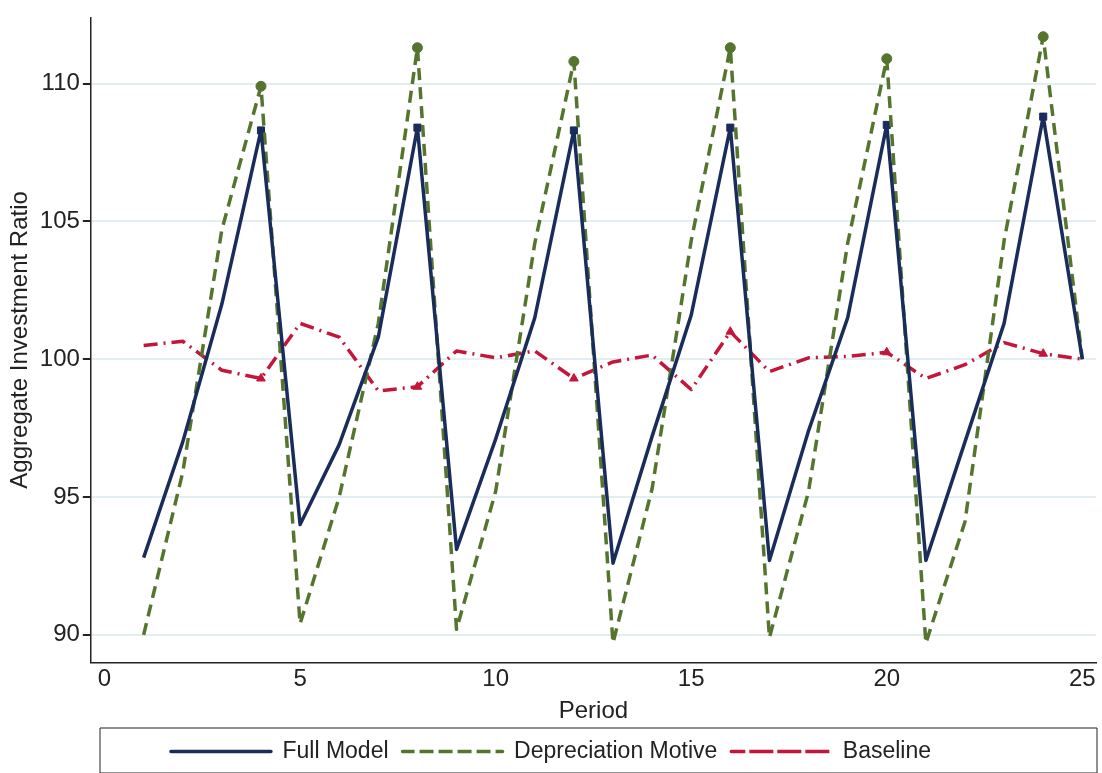  Describe the element at coordinates (593, 710) in the screenshot. I see `x-axis-title: Period` at that location.